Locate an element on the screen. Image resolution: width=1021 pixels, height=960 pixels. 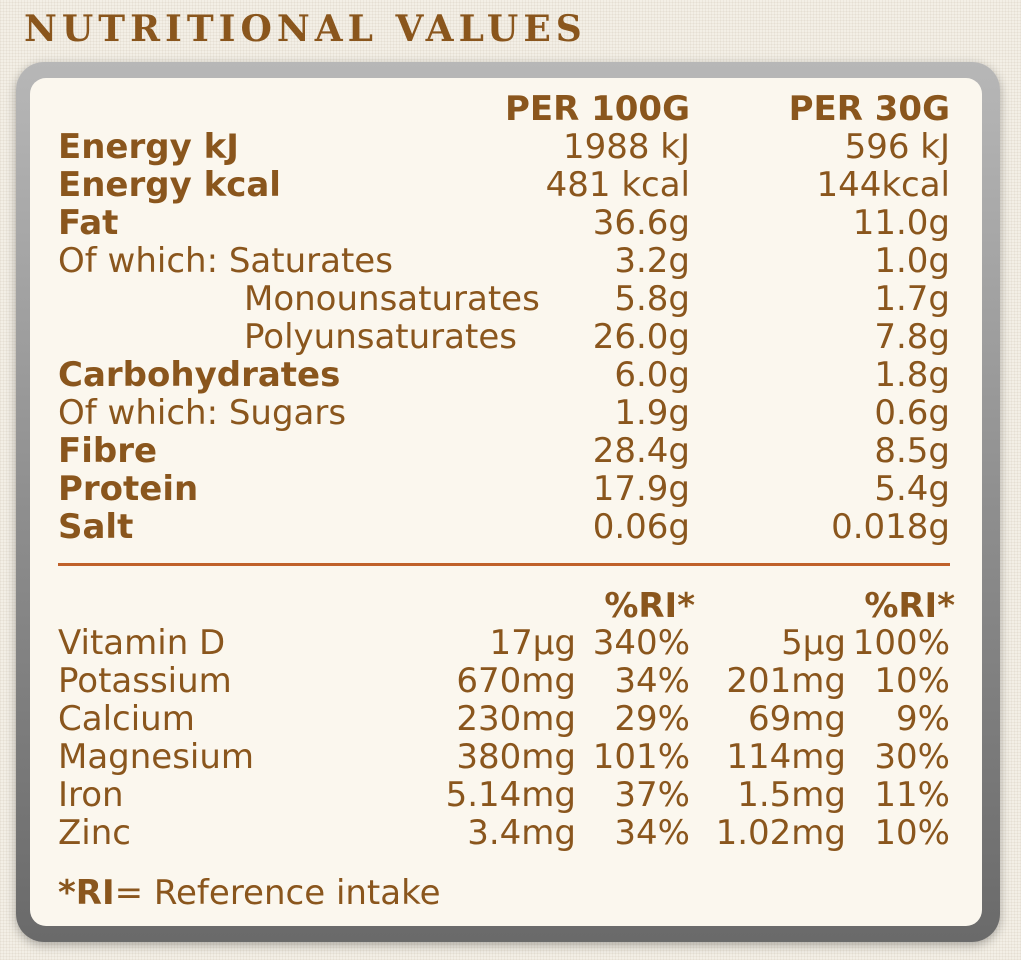
vitamin-ri-30-calcium: 9% is located at coordinates (923, 719).